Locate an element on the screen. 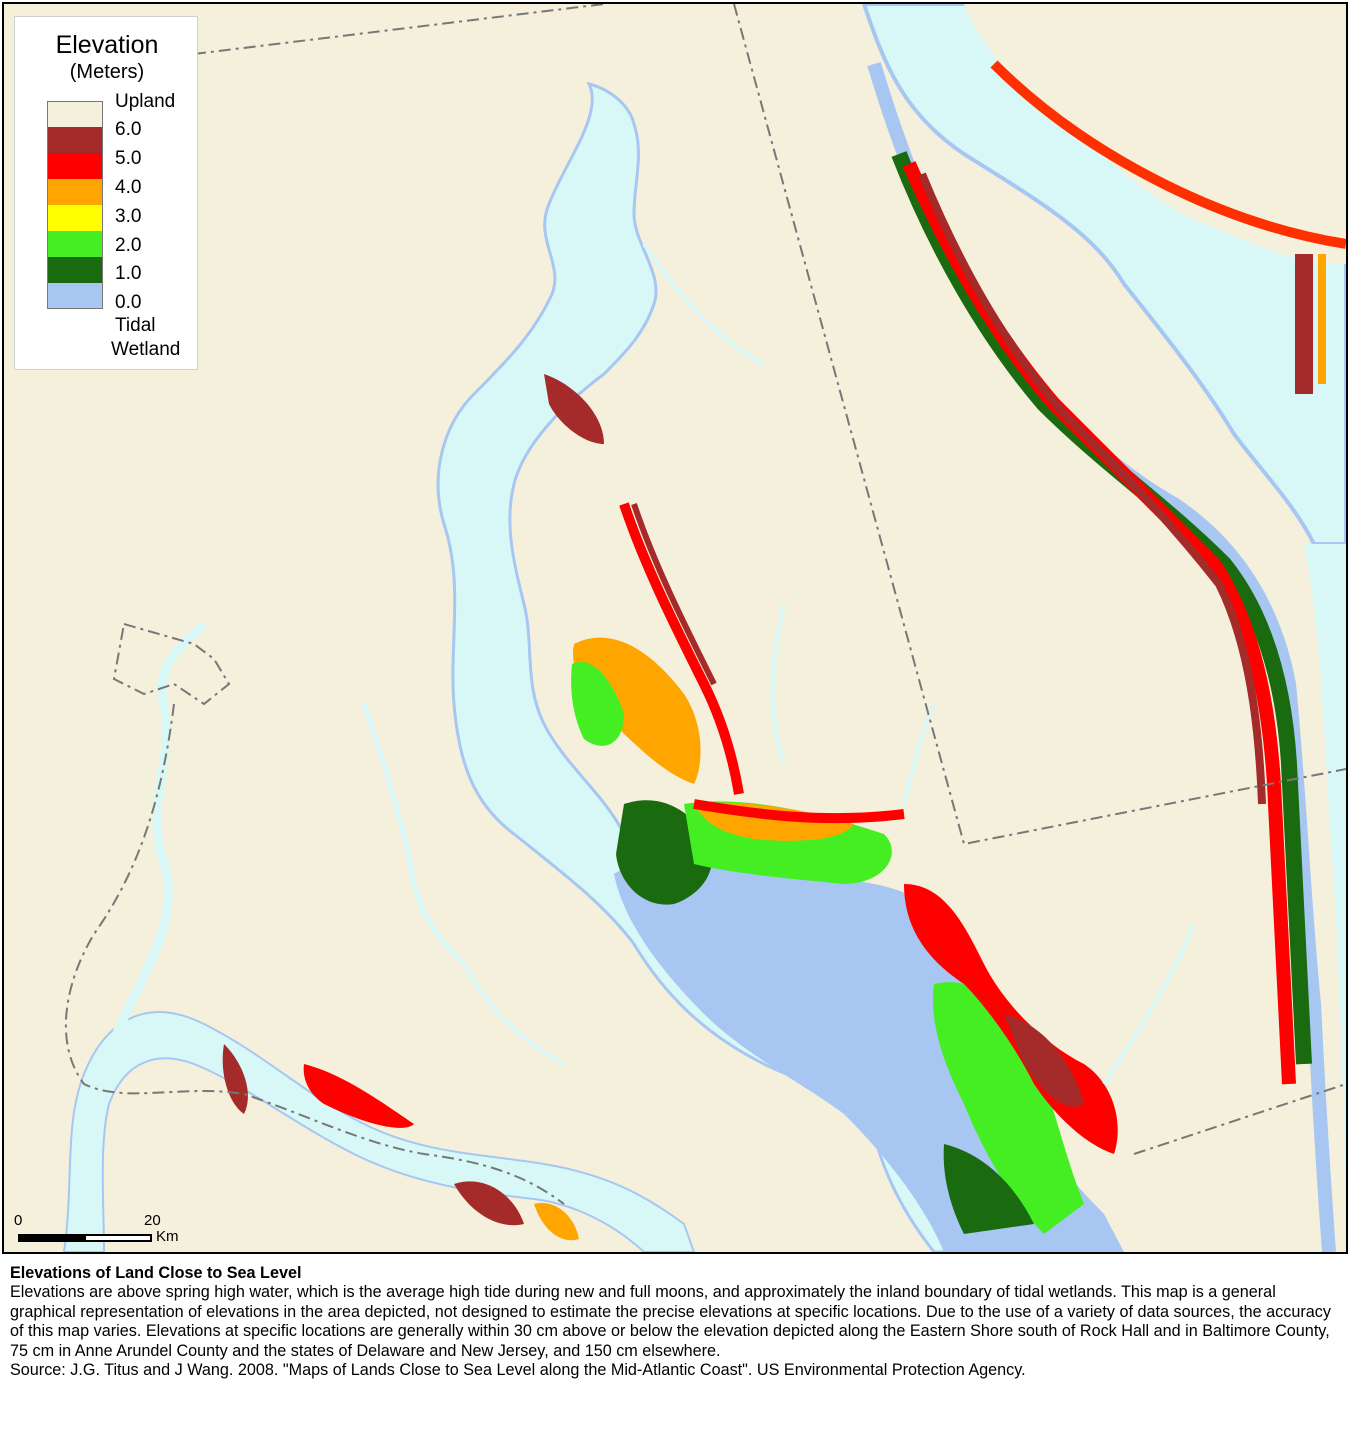 This screenshot has width=1350, height=1437. scale-unit-label: Km is located at coordinates (167, 1236).